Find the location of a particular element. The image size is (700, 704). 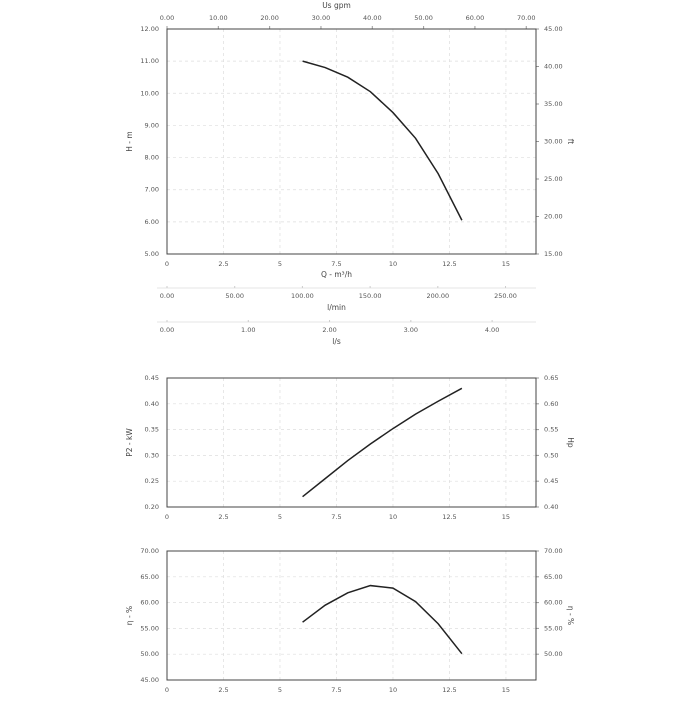

y-tick-label: 11.00 is located at coordinates (149, 61).